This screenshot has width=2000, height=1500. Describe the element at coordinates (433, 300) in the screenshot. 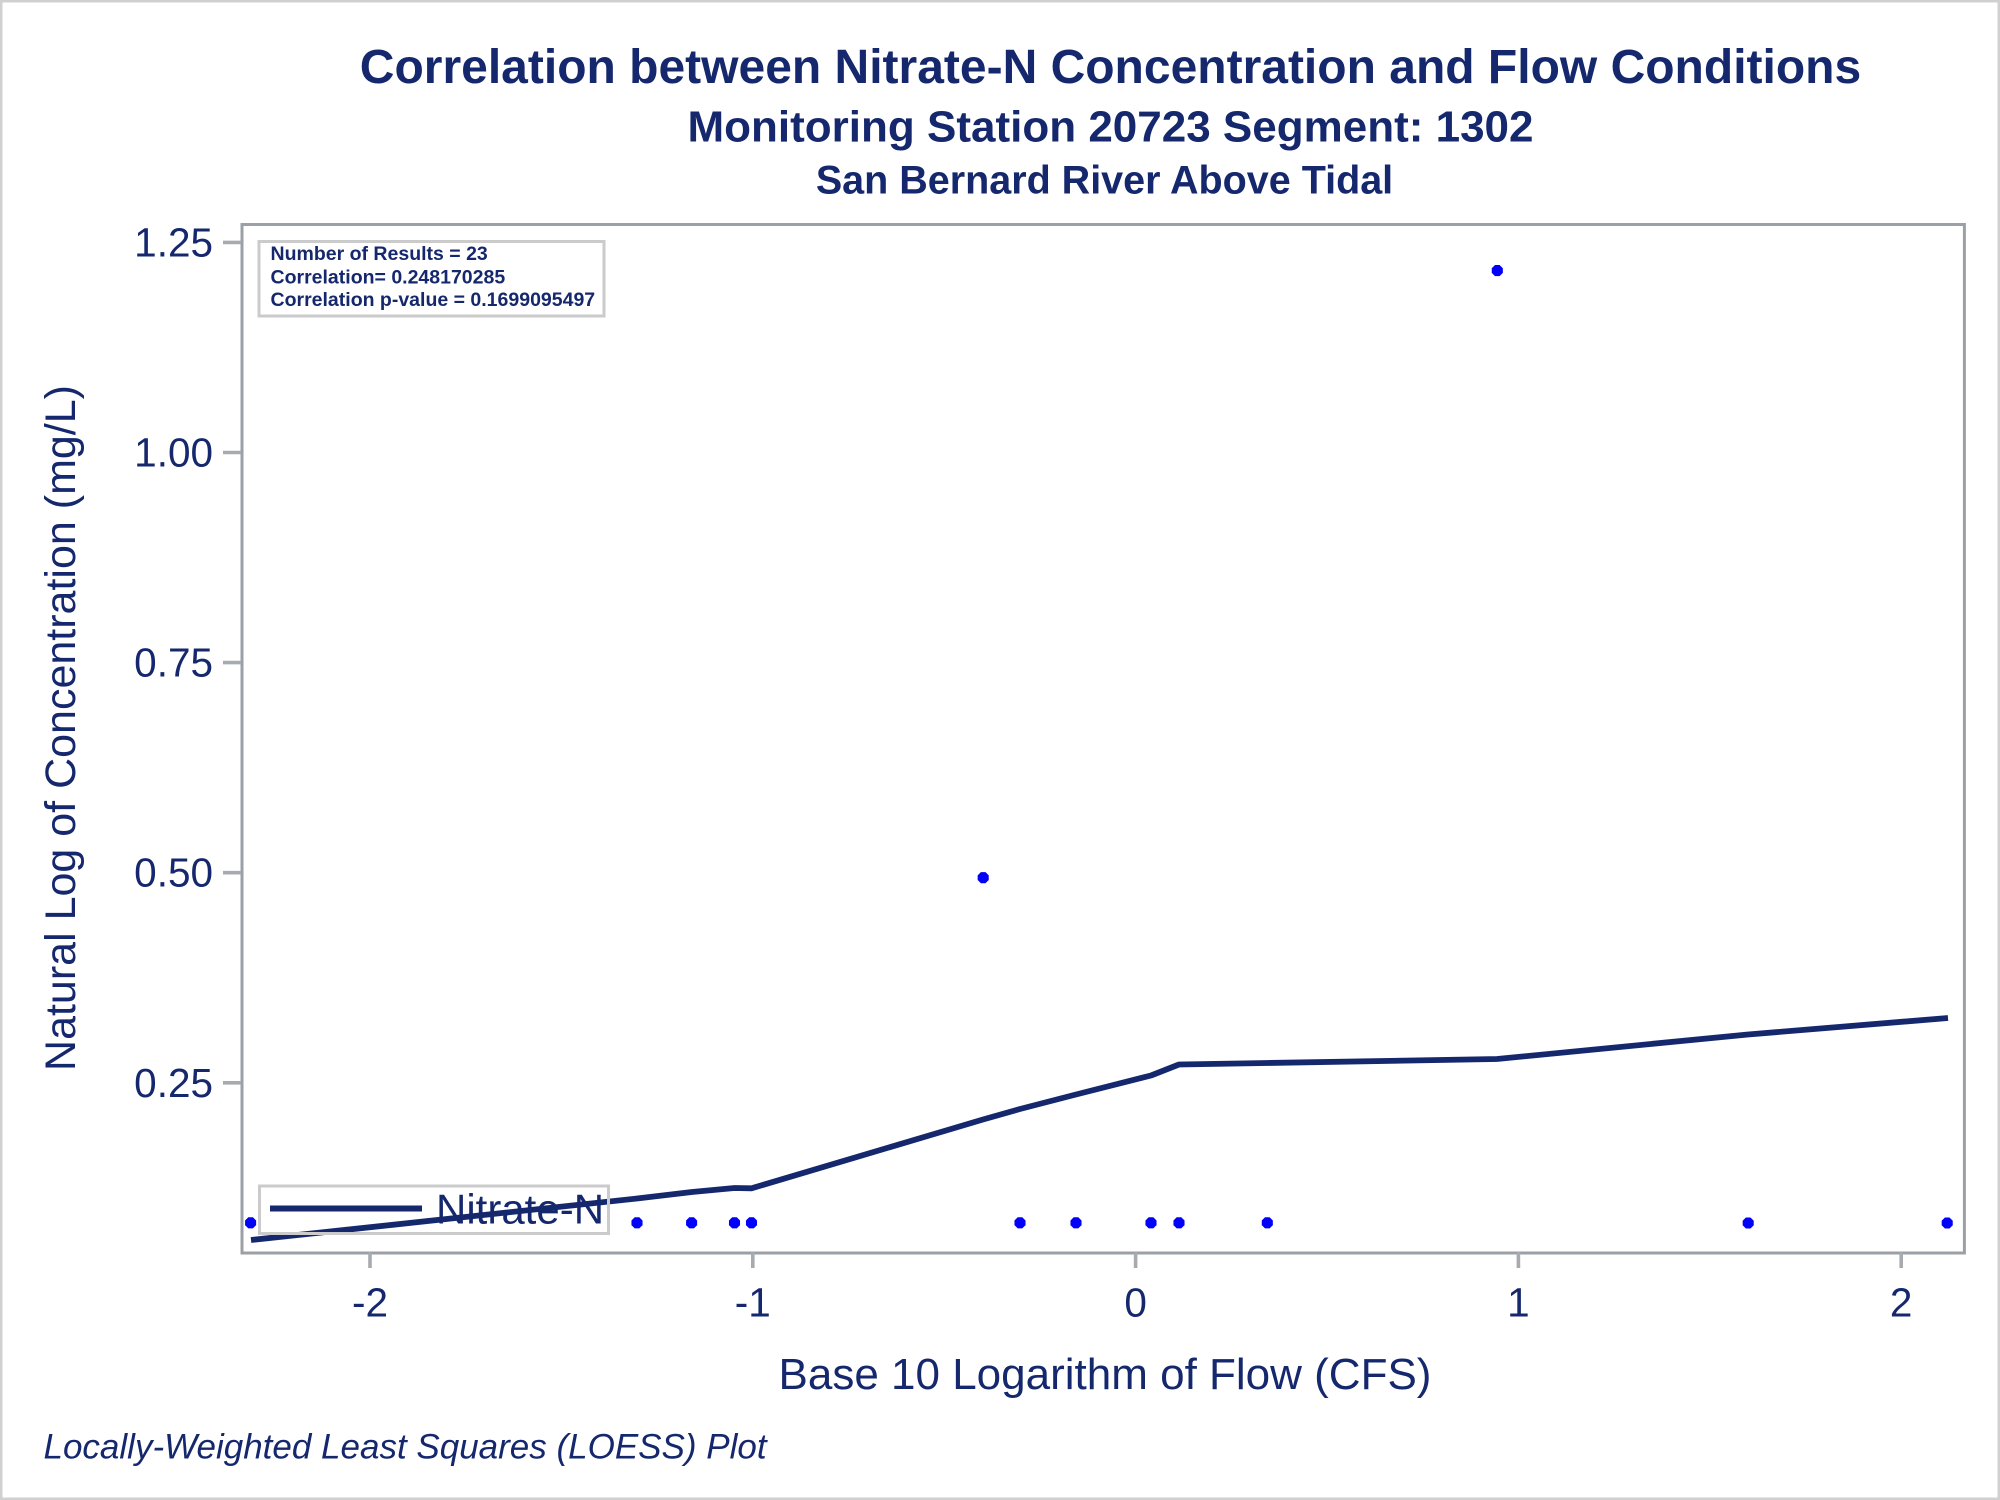

I see `svg-text:Correlation p-value = 0.169909: Correlation p-value = 0.1699095497` at that location.